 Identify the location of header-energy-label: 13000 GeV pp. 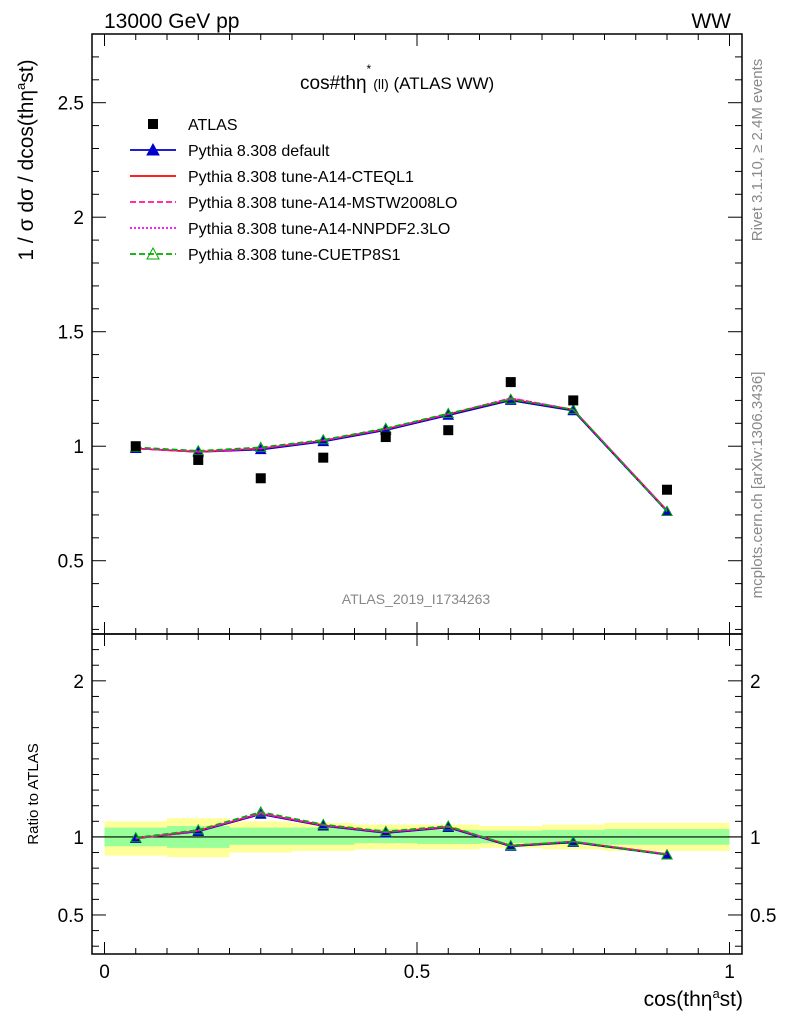
(171, 21).